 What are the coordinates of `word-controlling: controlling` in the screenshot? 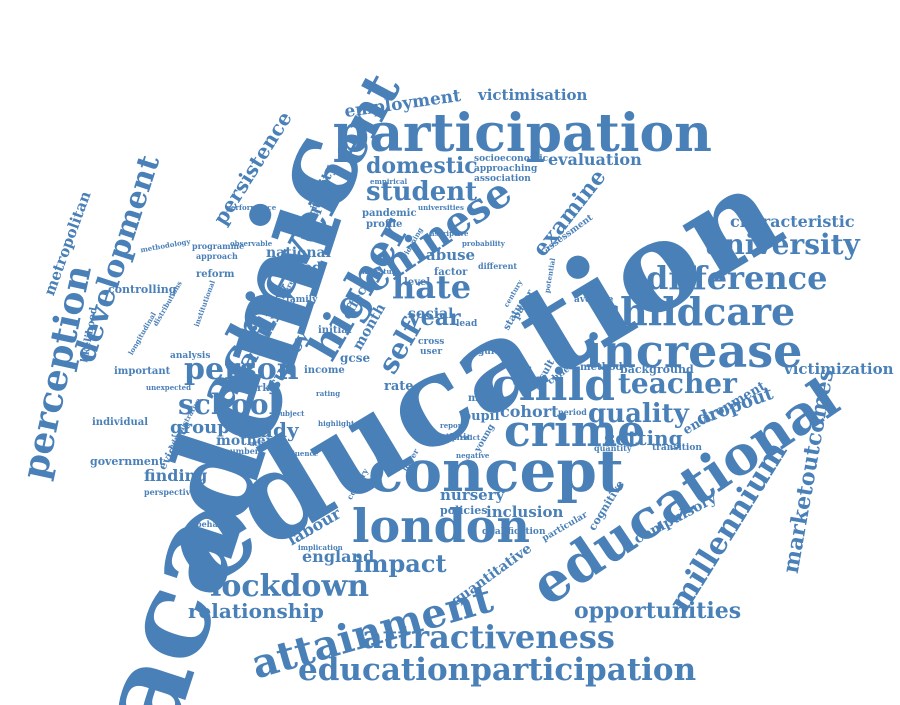 It's located at (142, 289).